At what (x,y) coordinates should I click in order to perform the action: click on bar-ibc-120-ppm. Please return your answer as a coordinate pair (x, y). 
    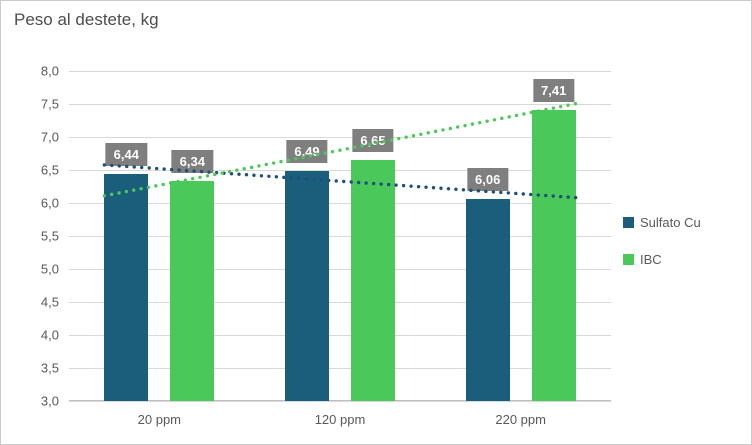
    Looking at the image, I should click on (373, 280).